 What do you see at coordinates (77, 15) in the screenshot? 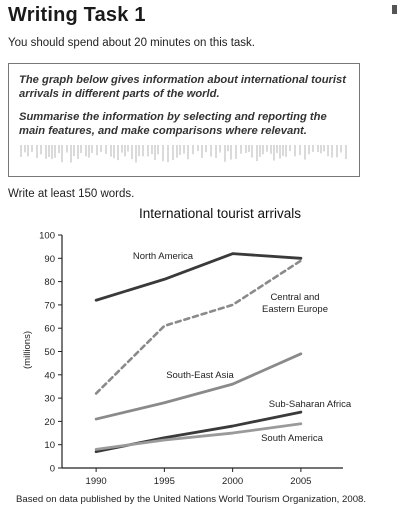
I see `page-title: Writing Task 1` at bounding box center [77, 15].